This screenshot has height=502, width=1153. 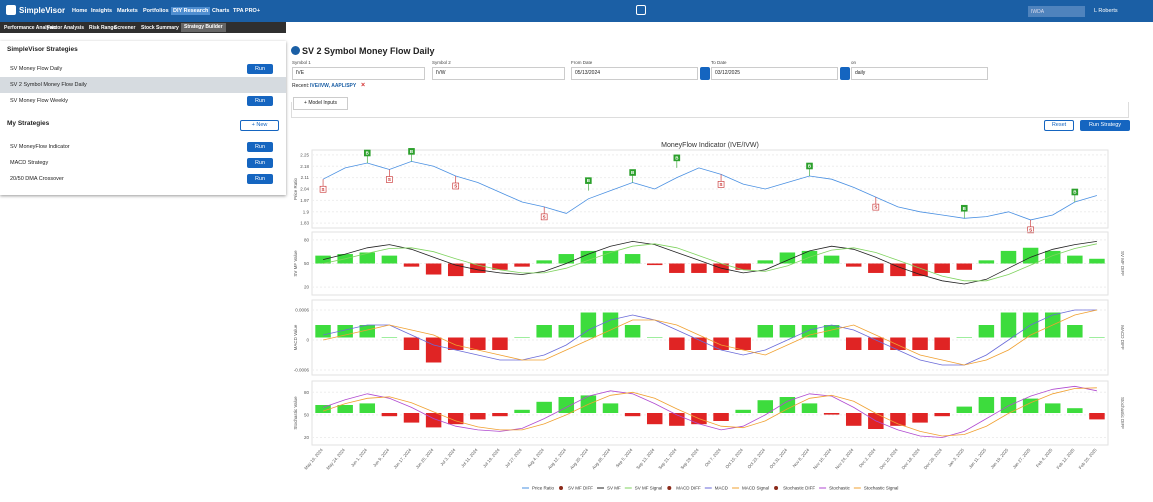 I want to click on inputs-panel, so click(x=710, y=110).